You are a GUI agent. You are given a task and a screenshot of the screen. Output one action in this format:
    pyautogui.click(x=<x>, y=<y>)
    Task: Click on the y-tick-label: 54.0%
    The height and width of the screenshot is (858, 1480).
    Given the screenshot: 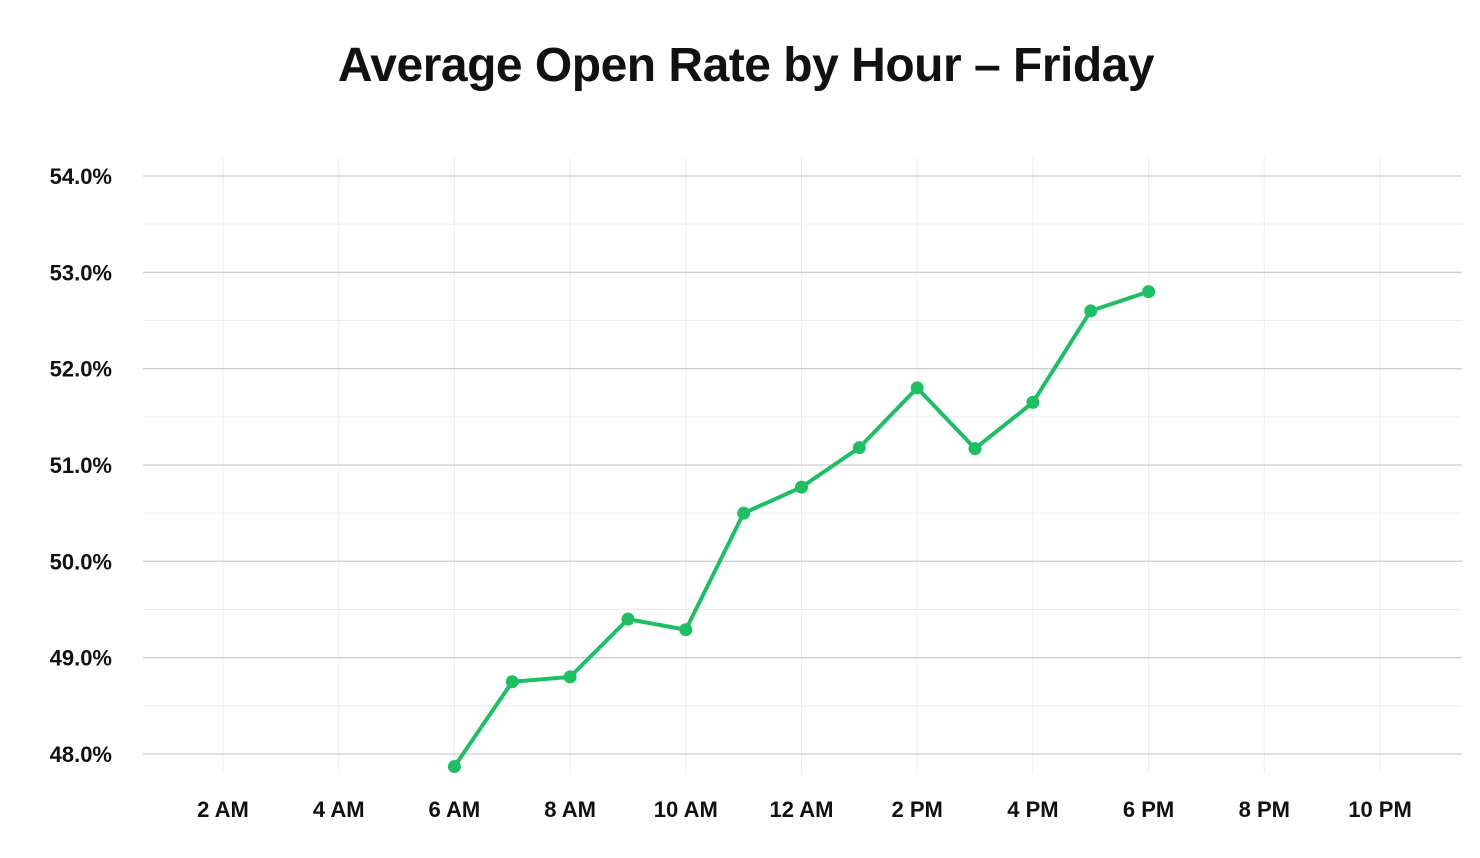 What is the action you would take?
    pyautogui.click(x=81, y=176)
    